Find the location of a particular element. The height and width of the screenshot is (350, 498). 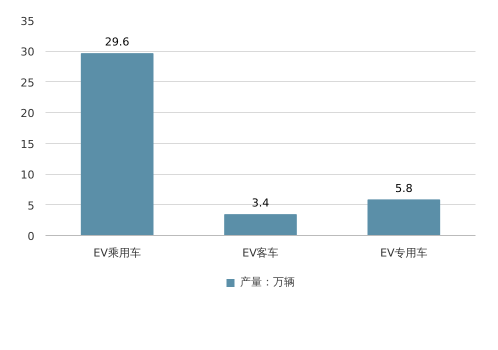

y-tick-label: 15 is located at coordinates (27, 144).